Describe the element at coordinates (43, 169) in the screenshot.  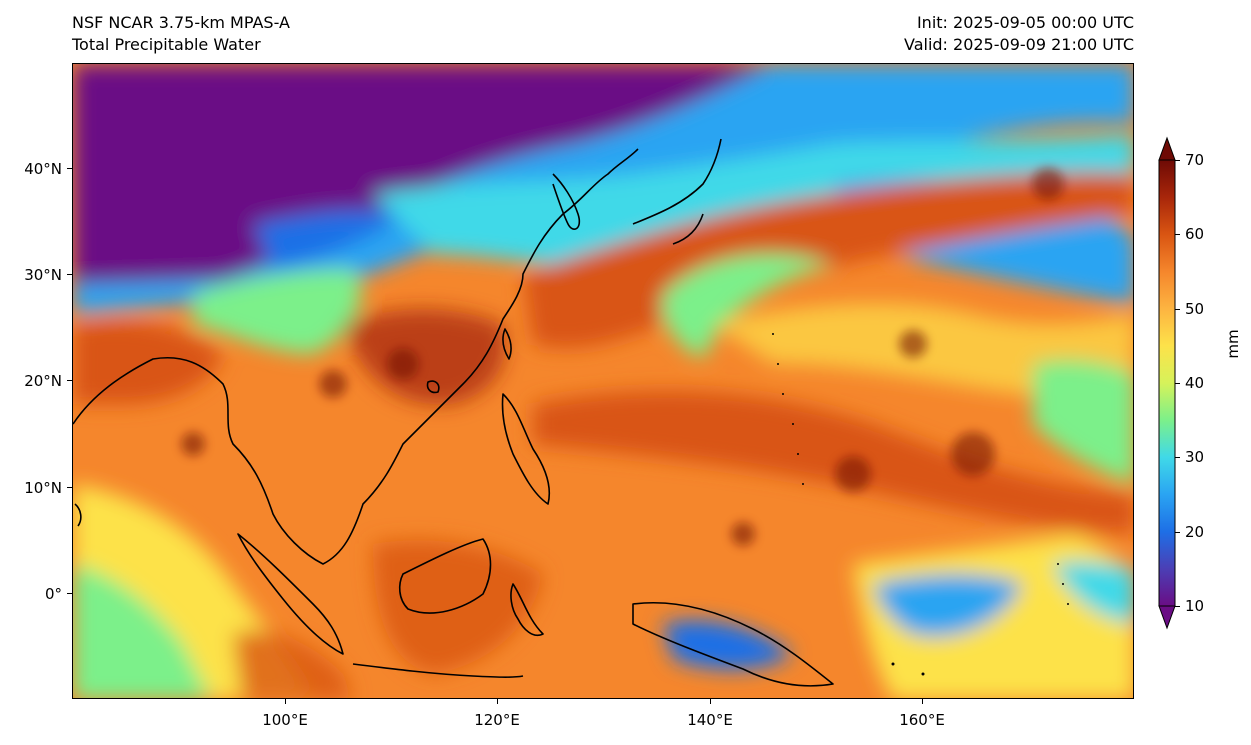
I see `lat-label: 40°N` at that location.